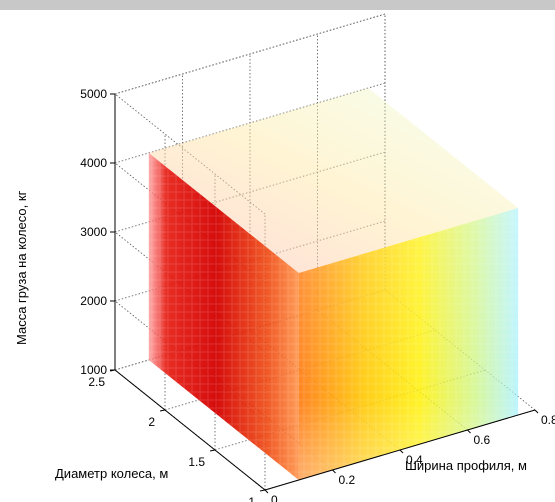 The image size is (555, 502). I want to click on x-tick-label: 0.4, so click(414, 460).